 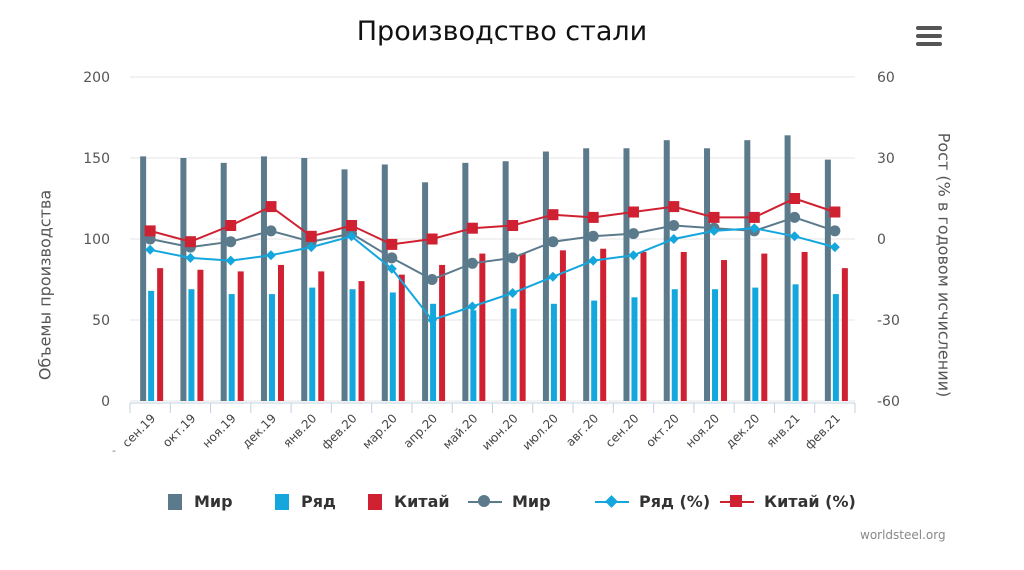 I want to click on legend-item-china-line: Китай (%), so click(x=788, y=501).